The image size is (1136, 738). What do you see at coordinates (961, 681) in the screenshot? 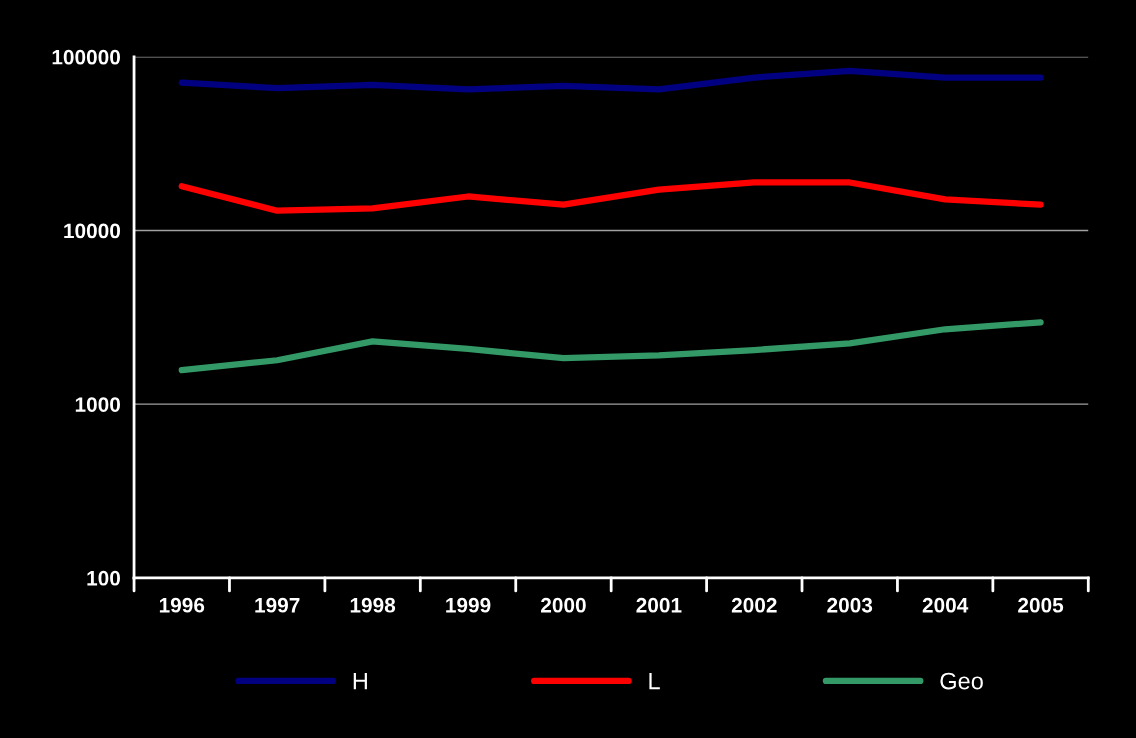
I see `legend-label: Geo` at bounding box center [961, 681].